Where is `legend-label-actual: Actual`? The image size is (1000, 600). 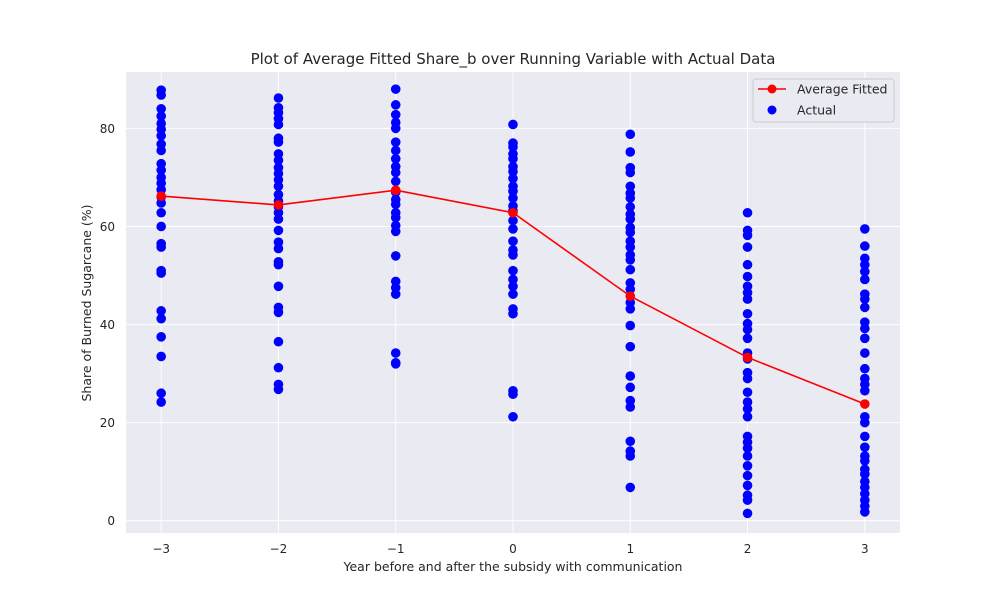
legend-label-actual: Actual is located at coordinates (816, 110).